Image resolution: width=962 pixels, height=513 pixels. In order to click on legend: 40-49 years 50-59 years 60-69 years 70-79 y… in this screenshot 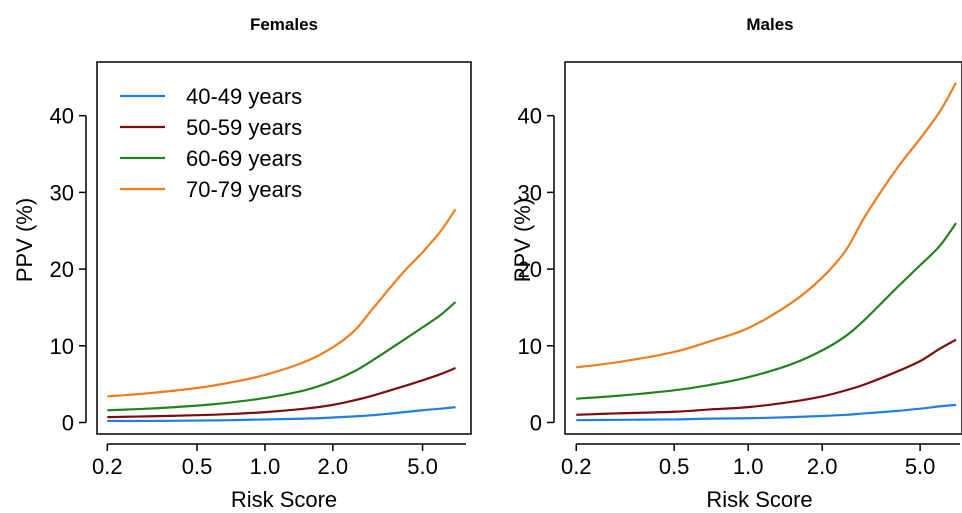, I will do `click(211, 143)`.